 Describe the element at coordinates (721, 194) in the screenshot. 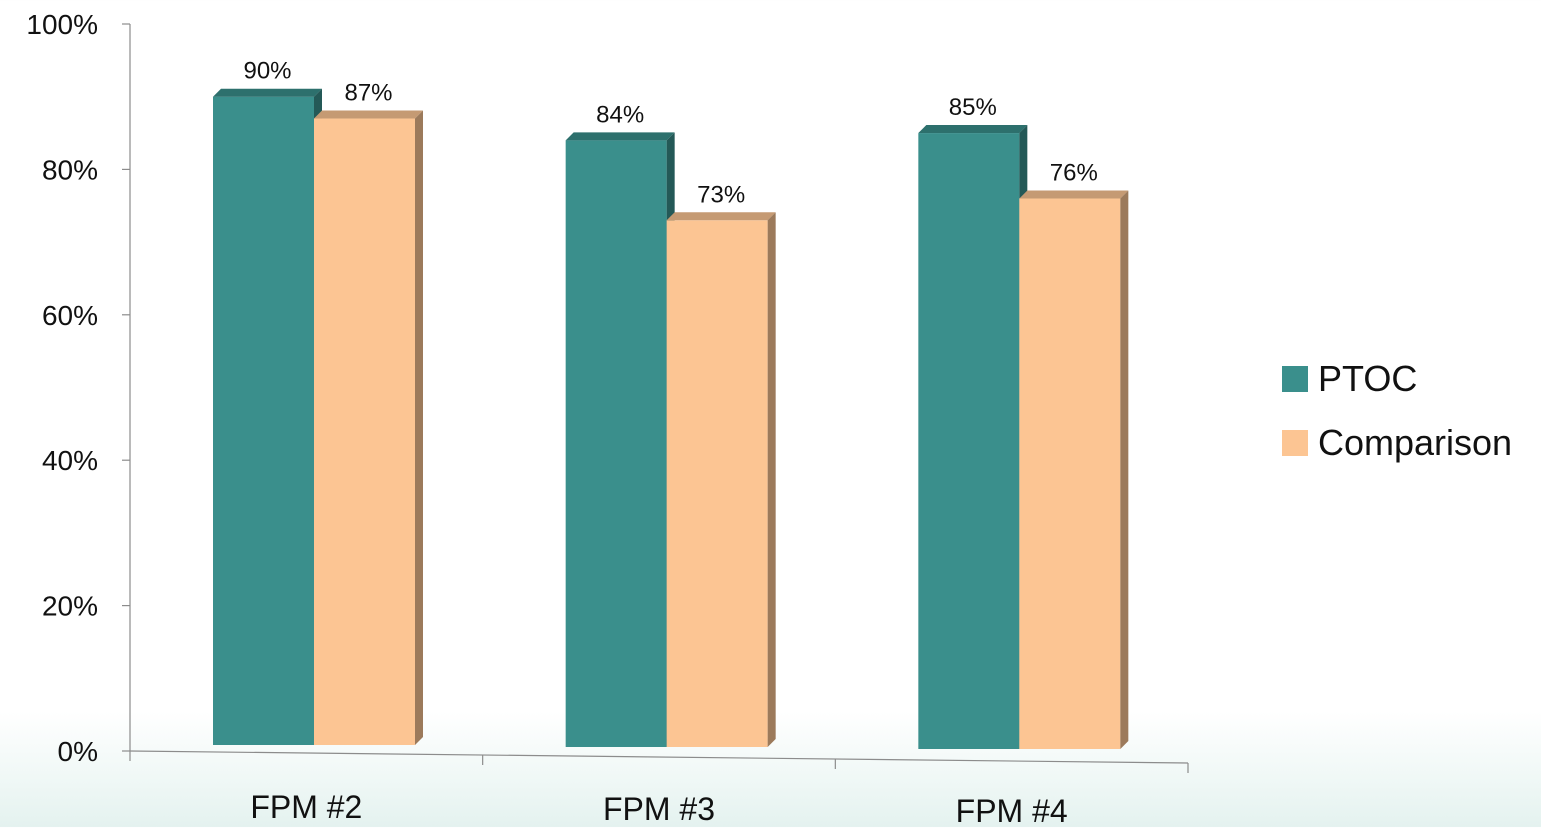

I see `data-label-comparison-fpm-3: 73%` at that location.